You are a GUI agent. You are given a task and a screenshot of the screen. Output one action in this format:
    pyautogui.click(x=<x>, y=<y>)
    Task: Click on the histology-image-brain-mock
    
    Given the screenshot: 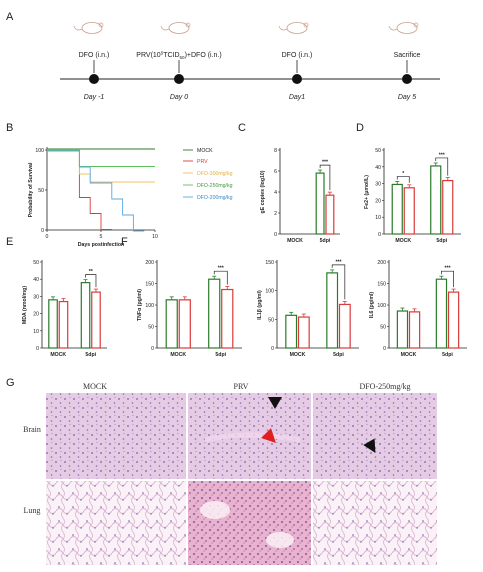 What is the action you would take?
    pyautogui.click(x=116, y=436)
    